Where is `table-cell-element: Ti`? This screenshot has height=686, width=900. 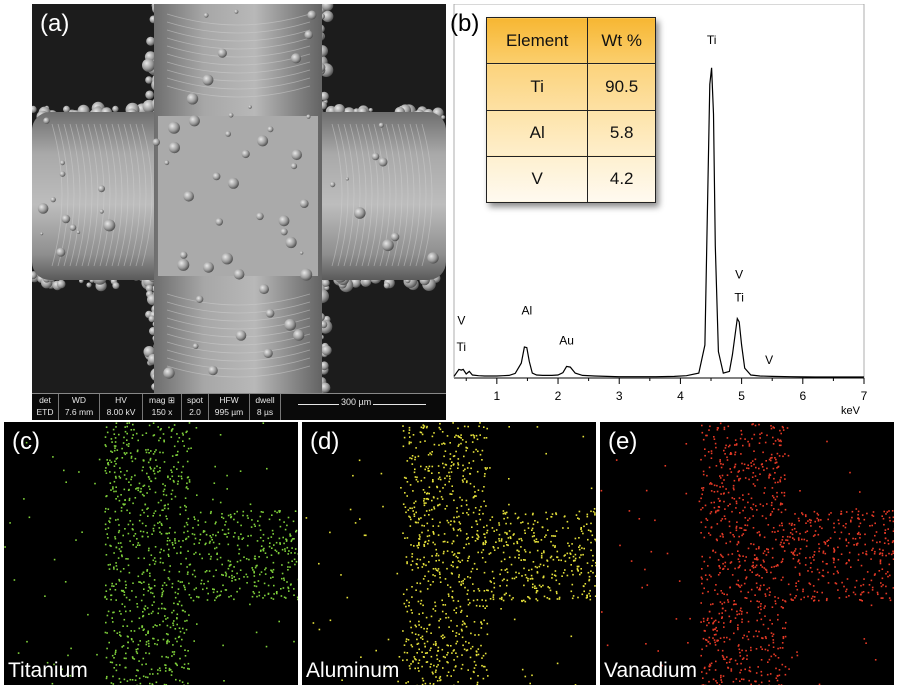
table-cell-element: Ti is located at coordinates (537, 87).